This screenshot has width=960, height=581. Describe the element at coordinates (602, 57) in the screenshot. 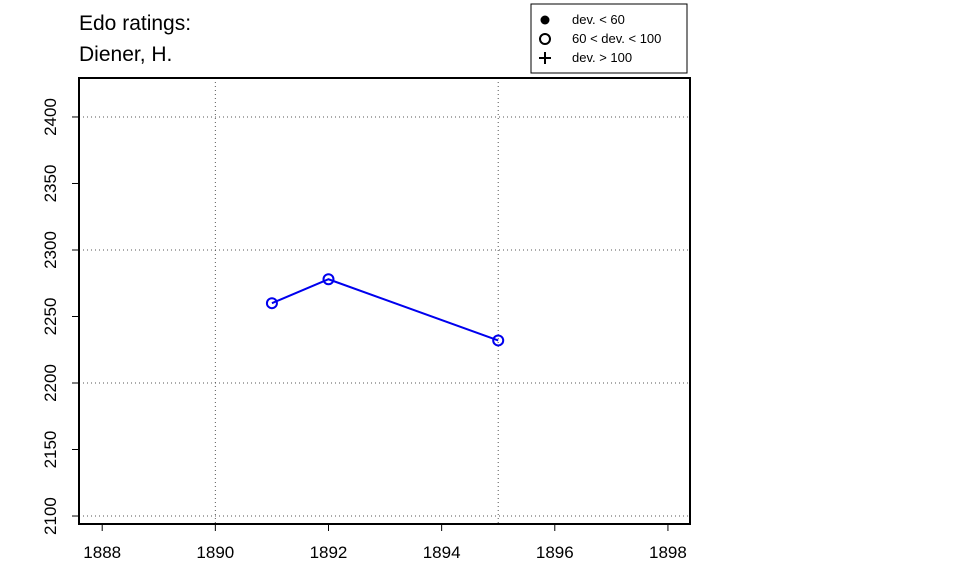

I see `legend-label: dev. > 100` at that location.